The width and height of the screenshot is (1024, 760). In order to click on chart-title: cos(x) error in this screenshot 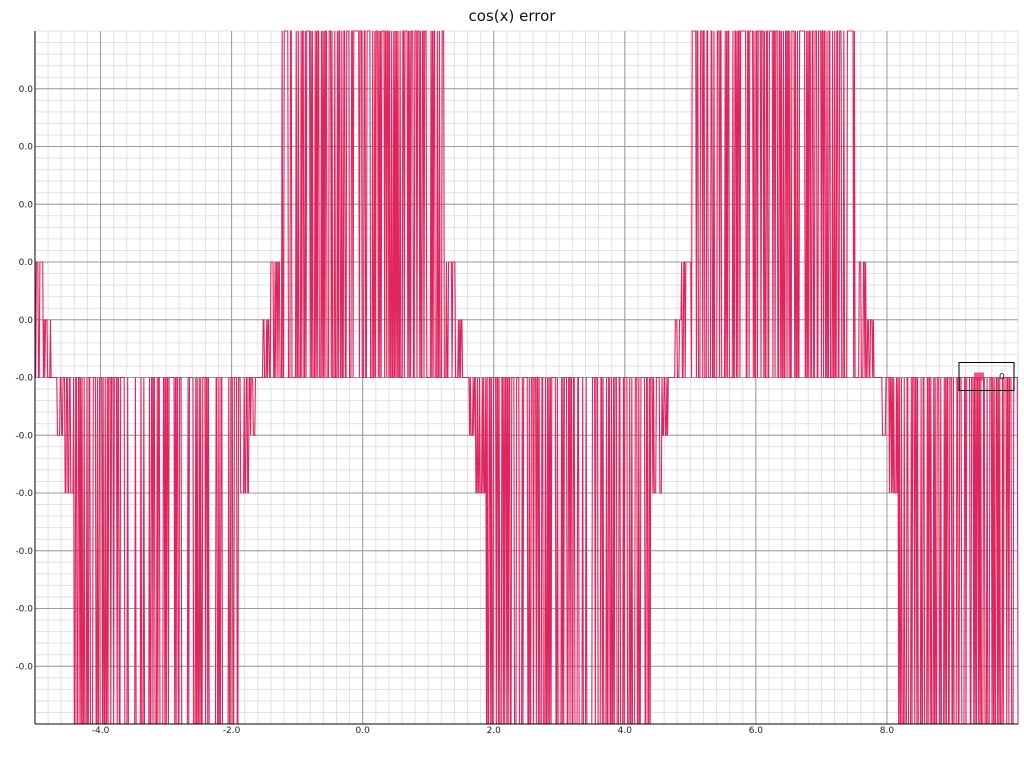, I will do `click(512, 16)`.